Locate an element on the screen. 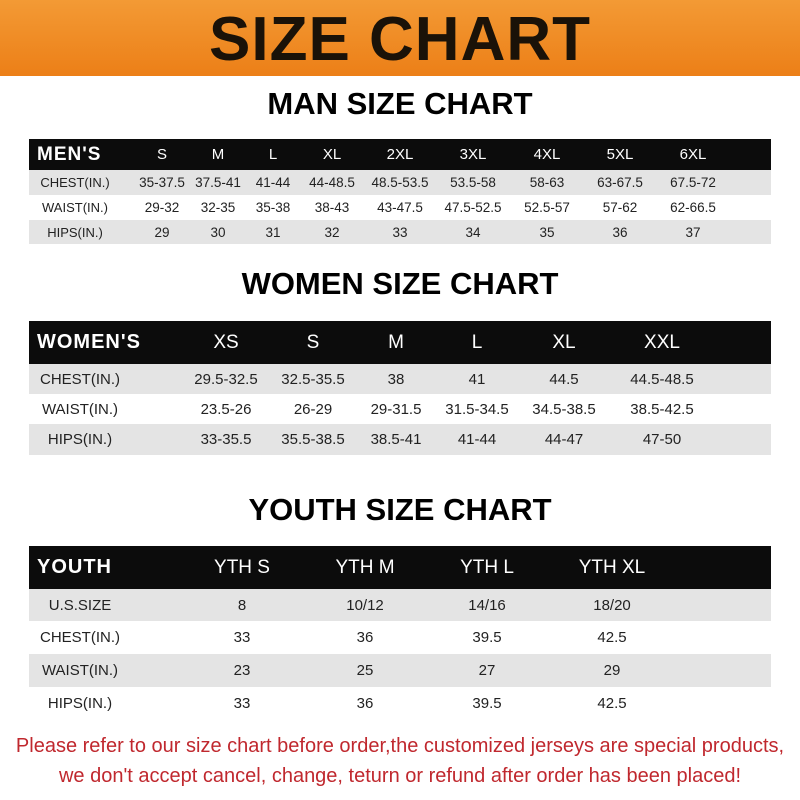 The image size is (800, 800). measurement-value: 10/12 is located at coordinates (365, 605).